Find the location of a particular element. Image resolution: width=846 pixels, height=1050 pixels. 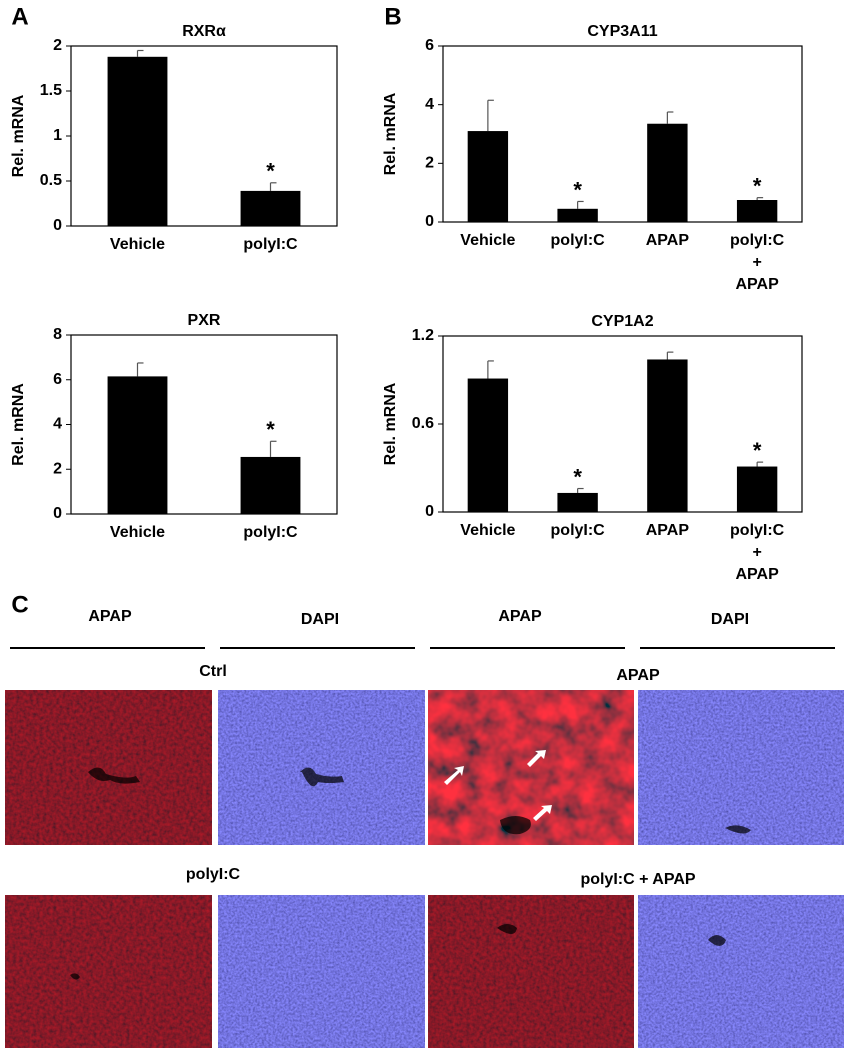

arrows is located at coordinates (498, 785).